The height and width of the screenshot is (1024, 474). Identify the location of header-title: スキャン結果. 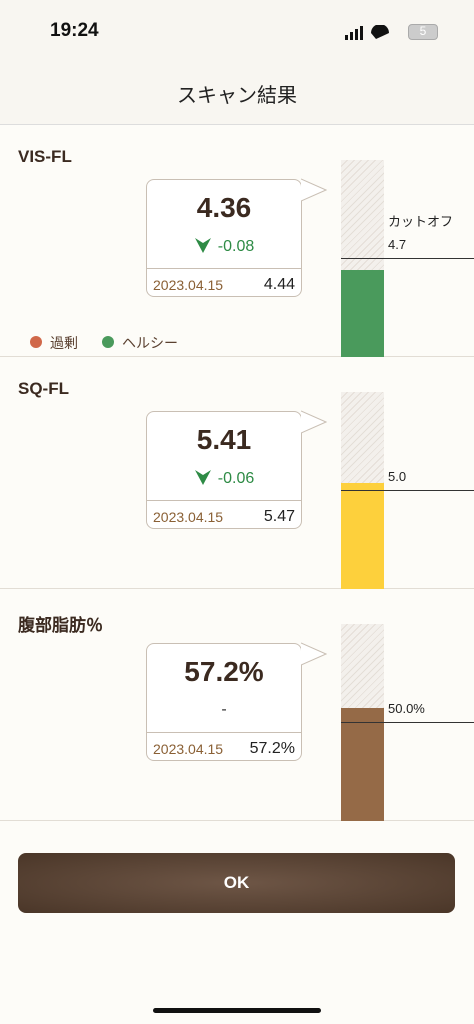
(237, 92).